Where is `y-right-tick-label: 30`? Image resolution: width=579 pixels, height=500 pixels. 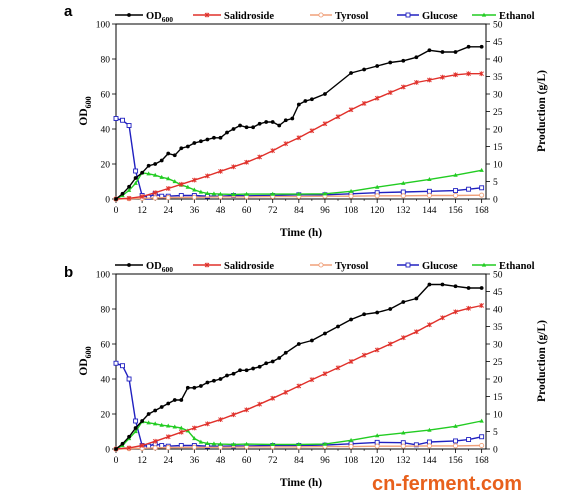 y-right-tick-label: 30 is located at coordinates (498, 95).